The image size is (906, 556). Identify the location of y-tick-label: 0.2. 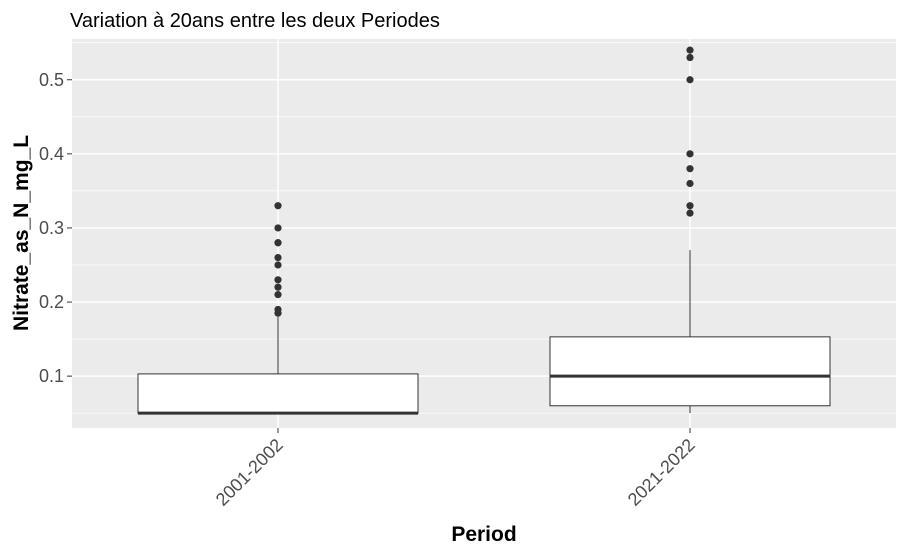
(51, 302).